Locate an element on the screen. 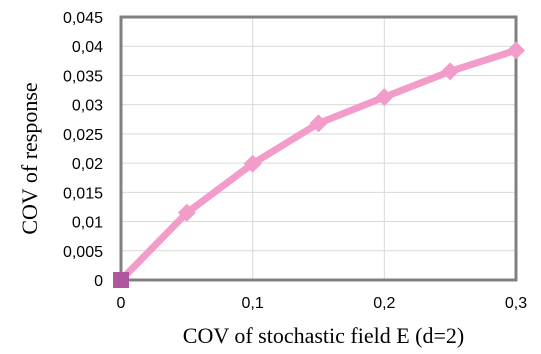 Image resolution: width=541 pixels, height=354 pixels. y-tick-label-9: 0,045 is located at coordinates (83, 18).